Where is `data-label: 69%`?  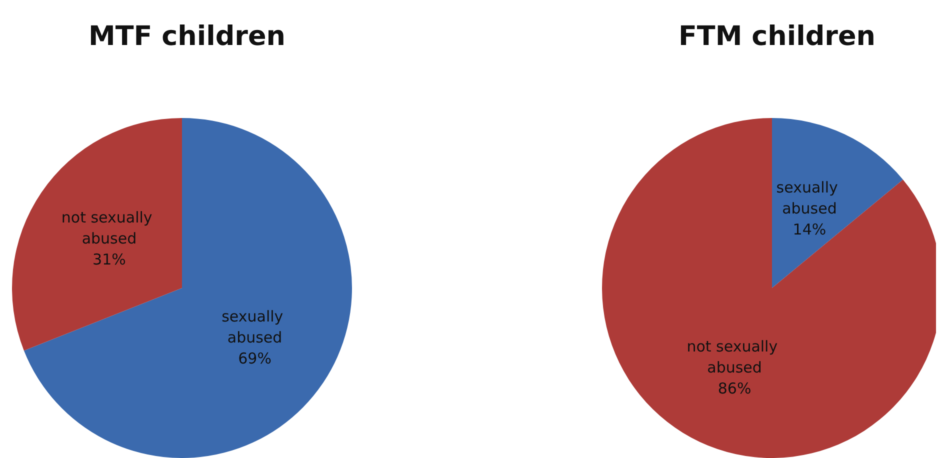
data-label: 69% is located at coordinates (255, 358).